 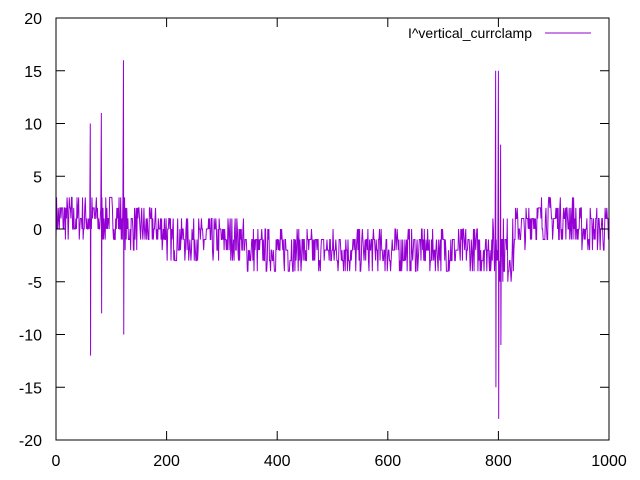 What do you see at coordinates (277, 461) in the screenshot?
I see `x-tick-label: 400` at bounding box center [277, 461].